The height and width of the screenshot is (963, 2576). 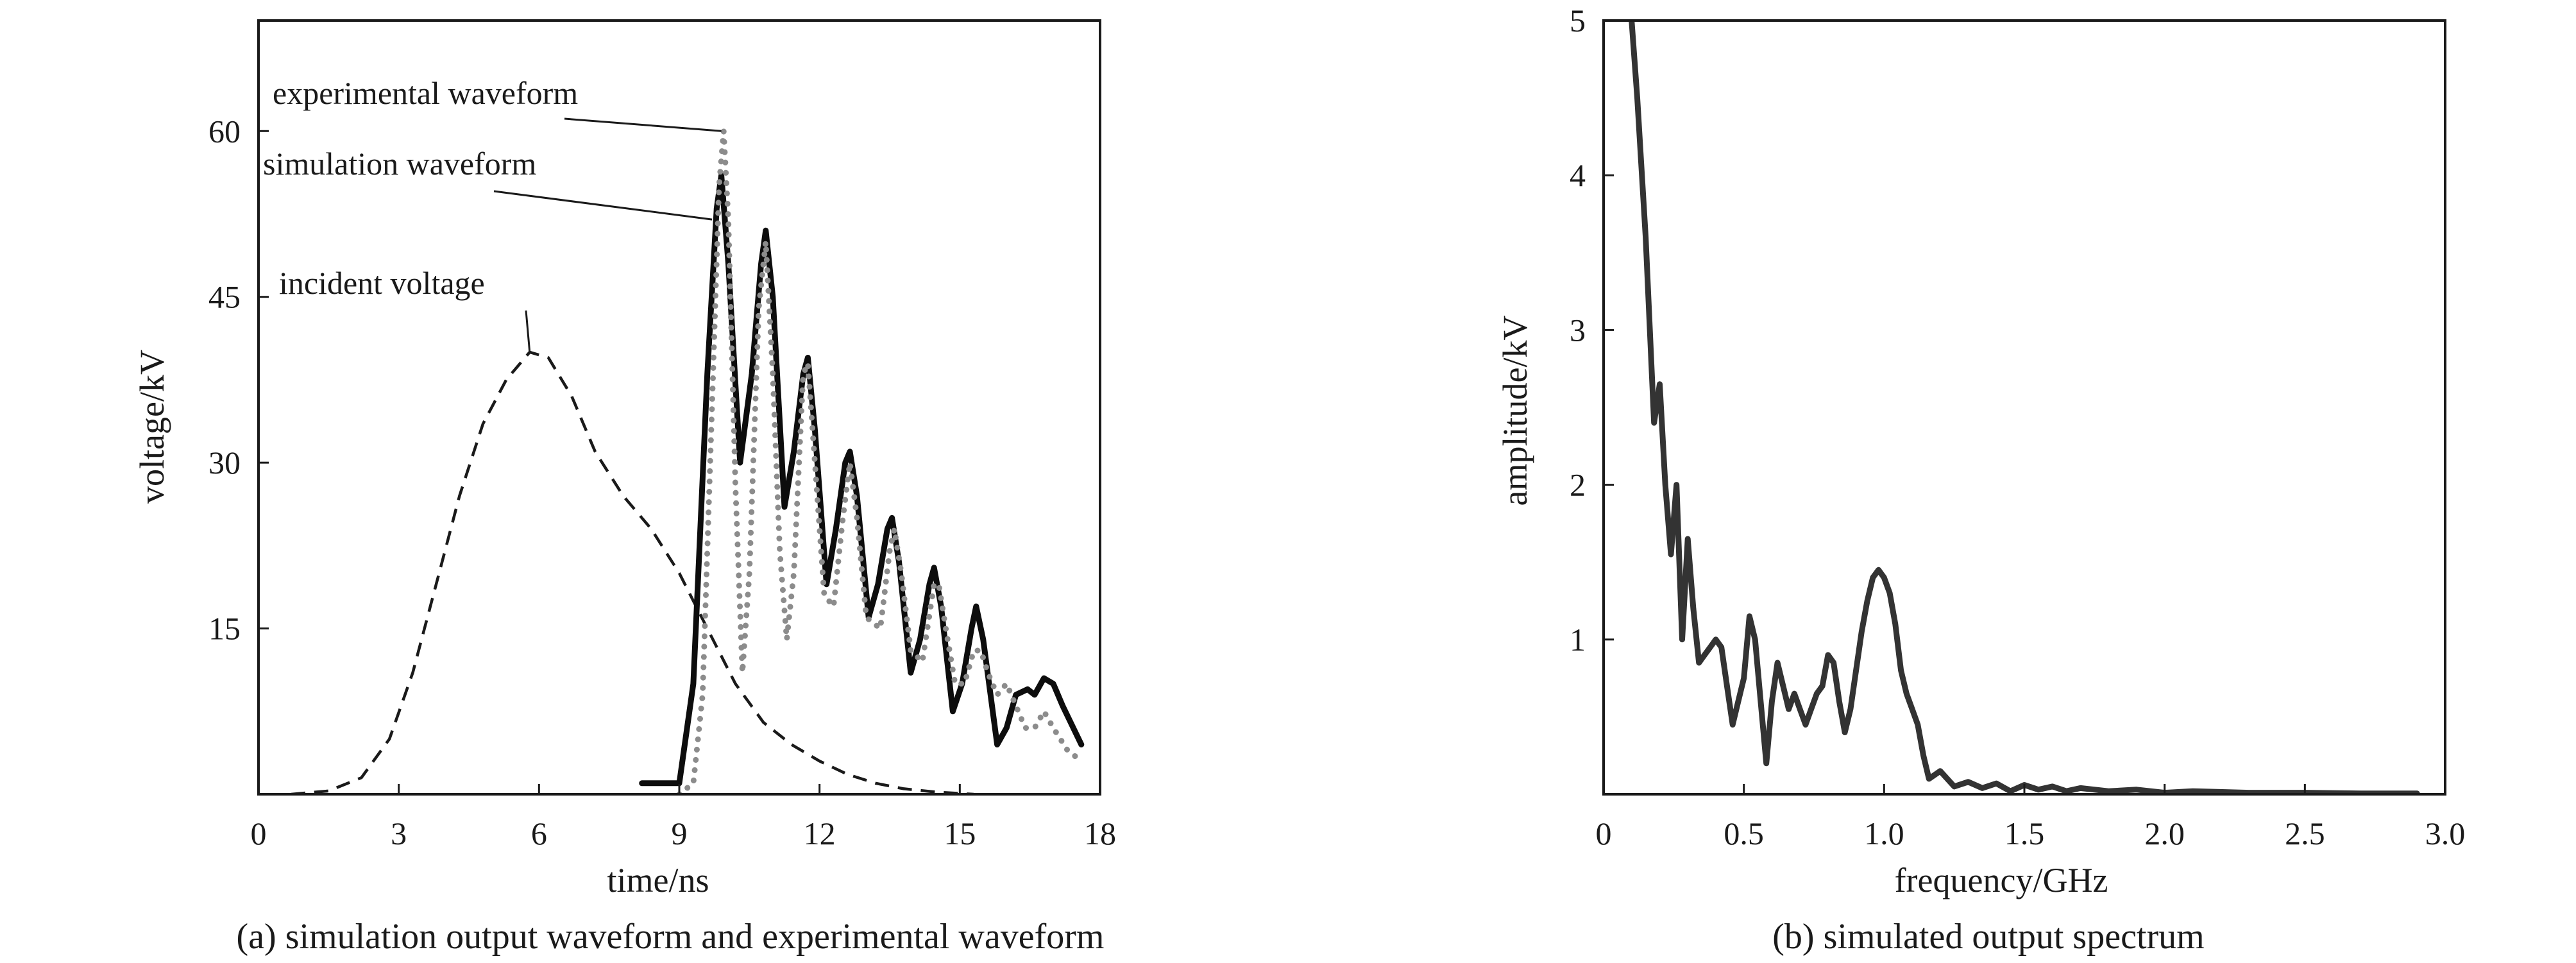 I want to click on y-axis-label-b: amplitude/kV, so click(x=1515, y=411).